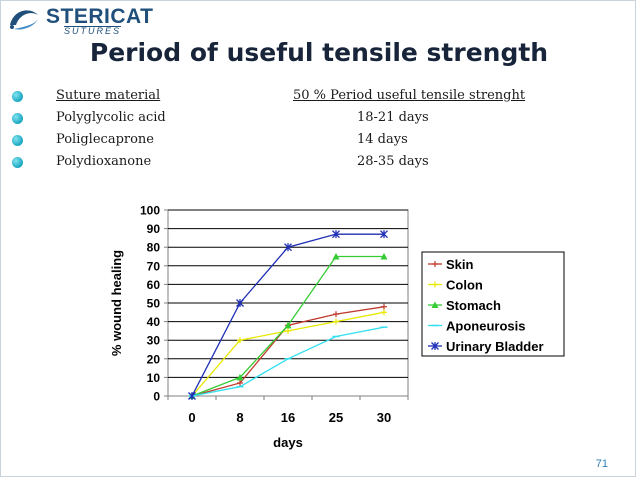 This screenshot has width=638, height=479. I want to click on legend-item: Stomach, so click(464, 305).